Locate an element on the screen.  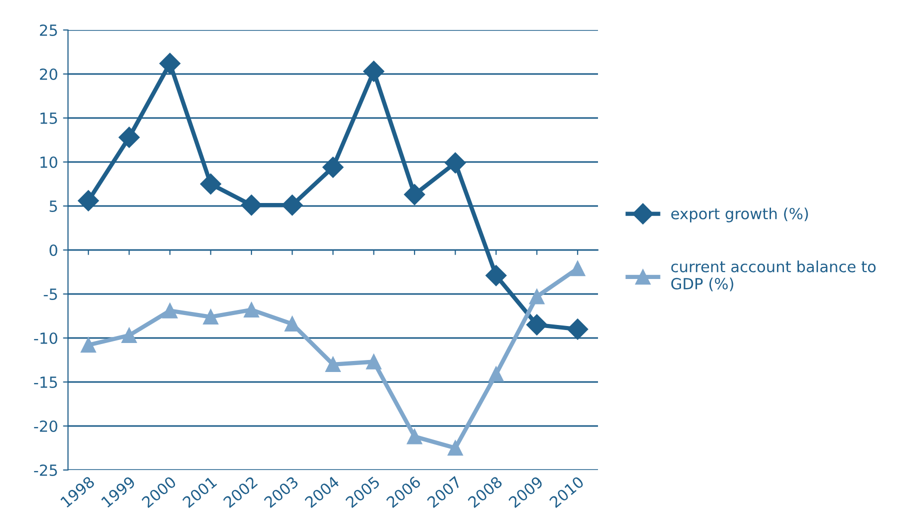
y-tick-label: 5 is located at coordinates (53, 206).